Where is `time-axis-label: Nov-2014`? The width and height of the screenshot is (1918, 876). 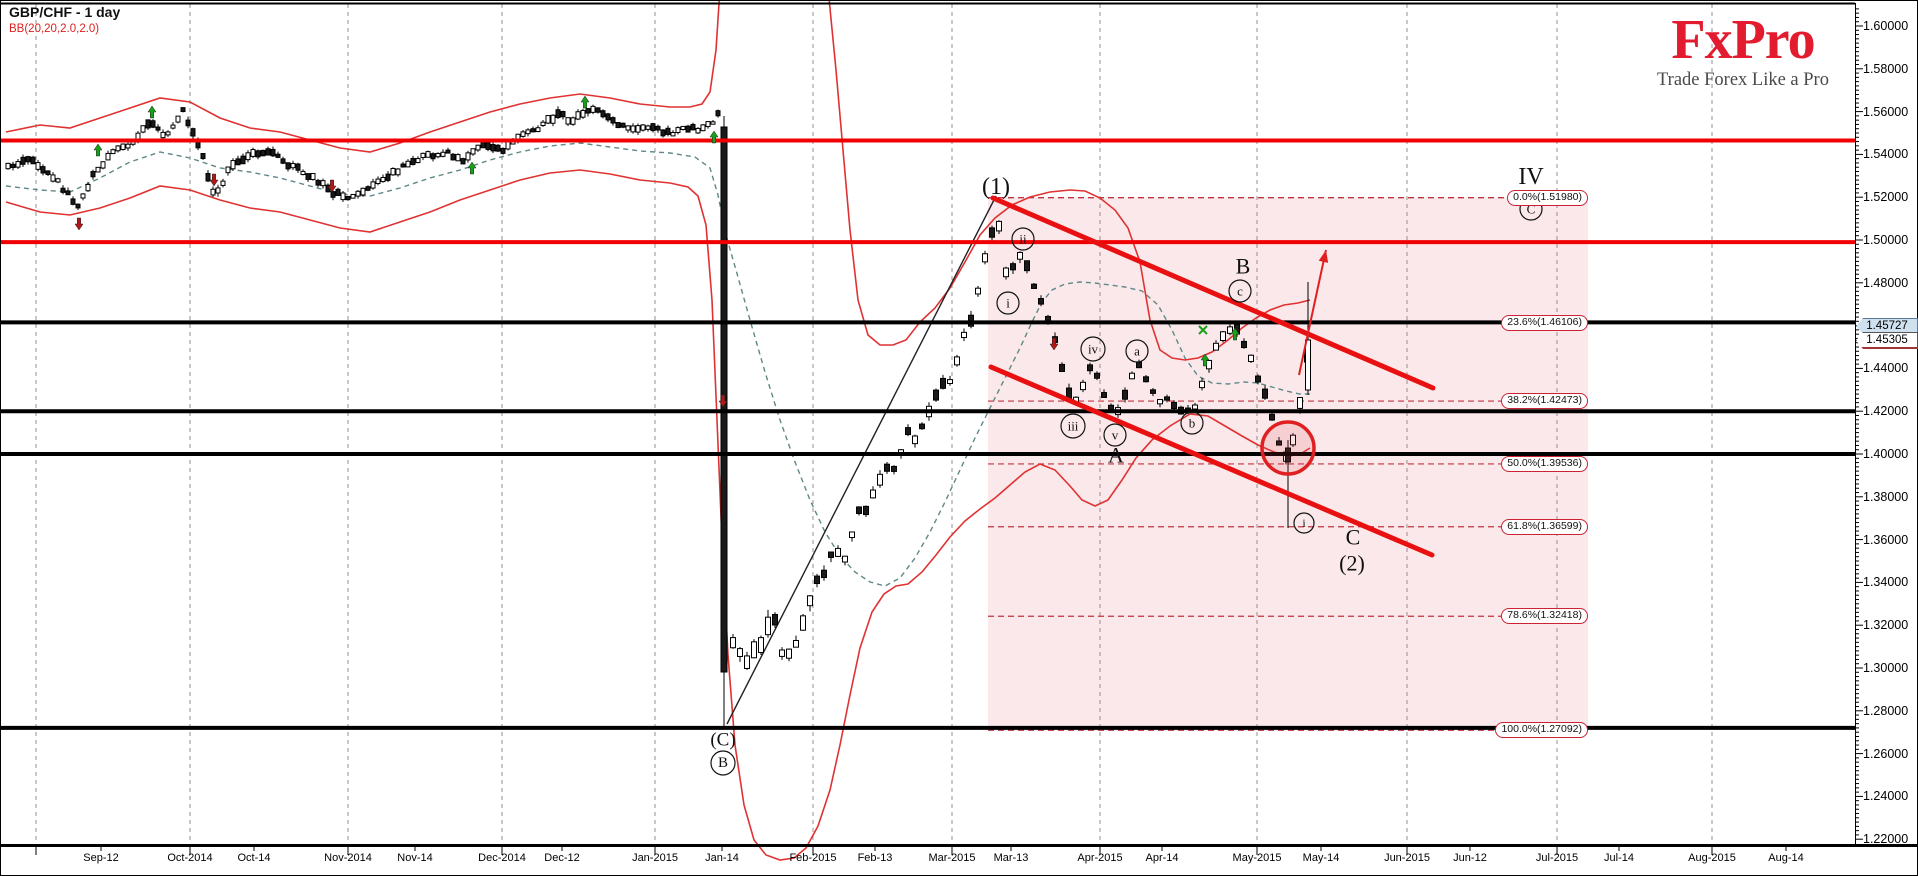
time-axis-label: Nov-2014 is located at coordinates (348, 858).